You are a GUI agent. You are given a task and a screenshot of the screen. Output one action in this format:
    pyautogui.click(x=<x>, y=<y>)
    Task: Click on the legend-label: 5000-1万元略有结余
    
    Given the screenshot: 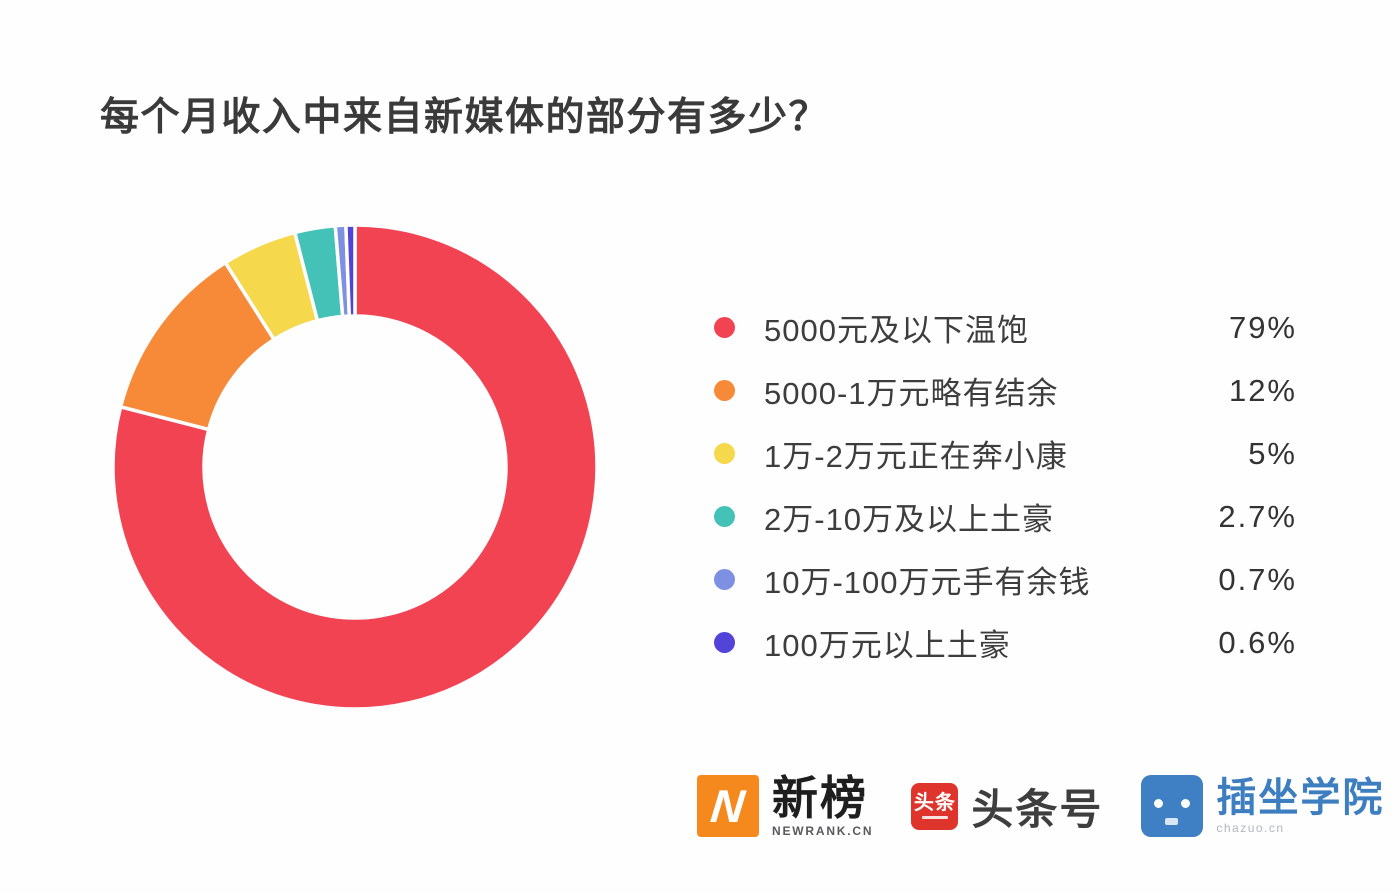 What is the action you would take?
    pyautogui.click(x=911, y=393)
    